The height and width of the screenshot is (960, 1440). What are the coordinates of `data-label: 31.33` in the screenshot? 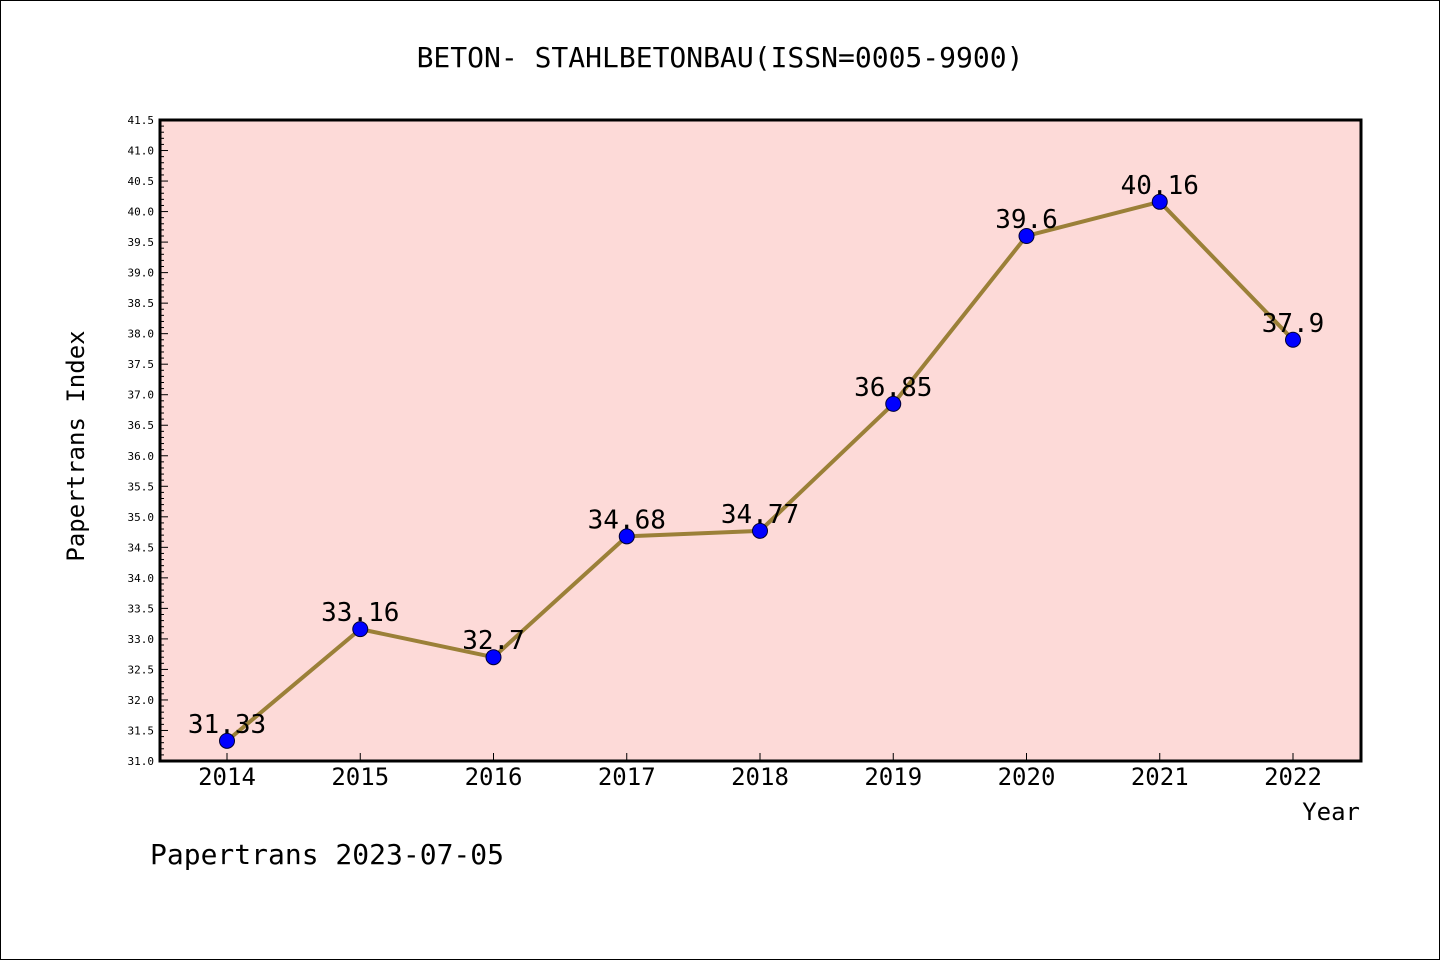 It's located at (227, 725).